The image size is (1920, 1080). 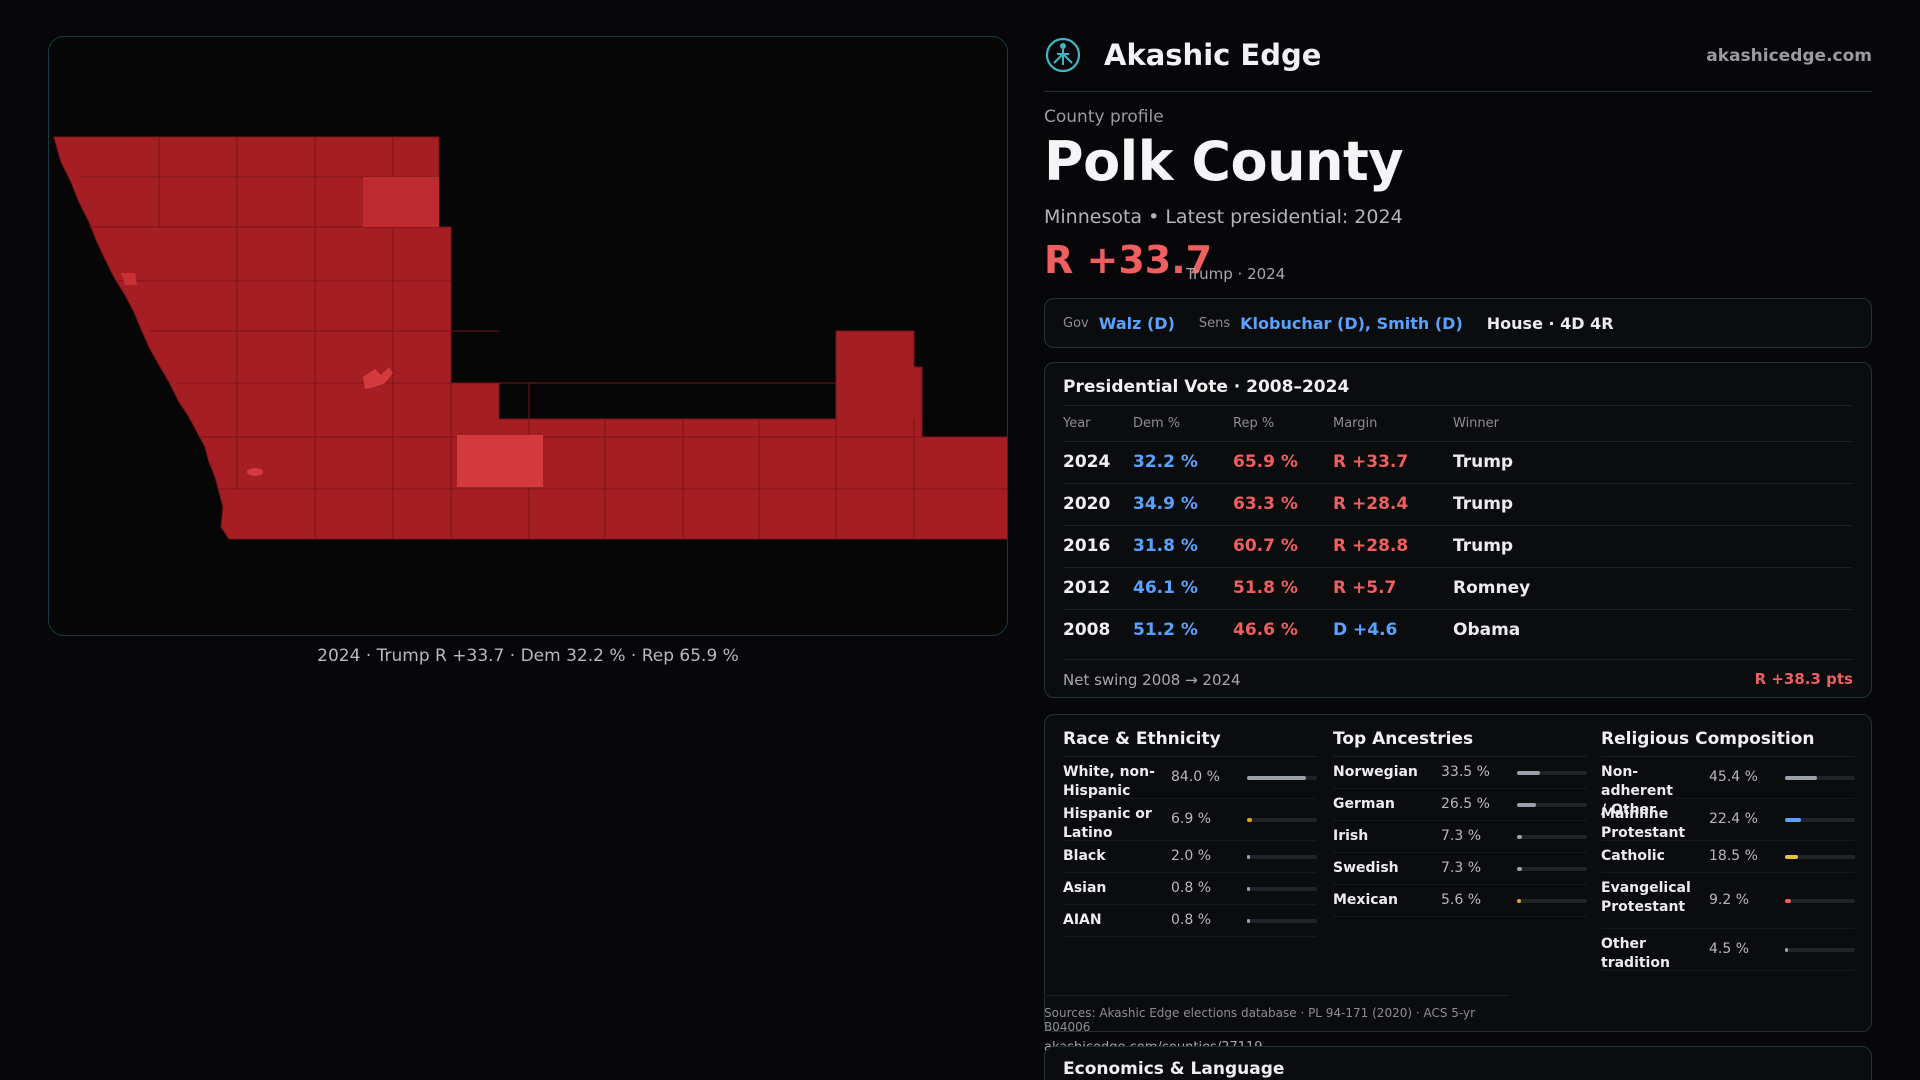 I want to click on profile-eyebrow: County profile, so click(x=1104, y=117).